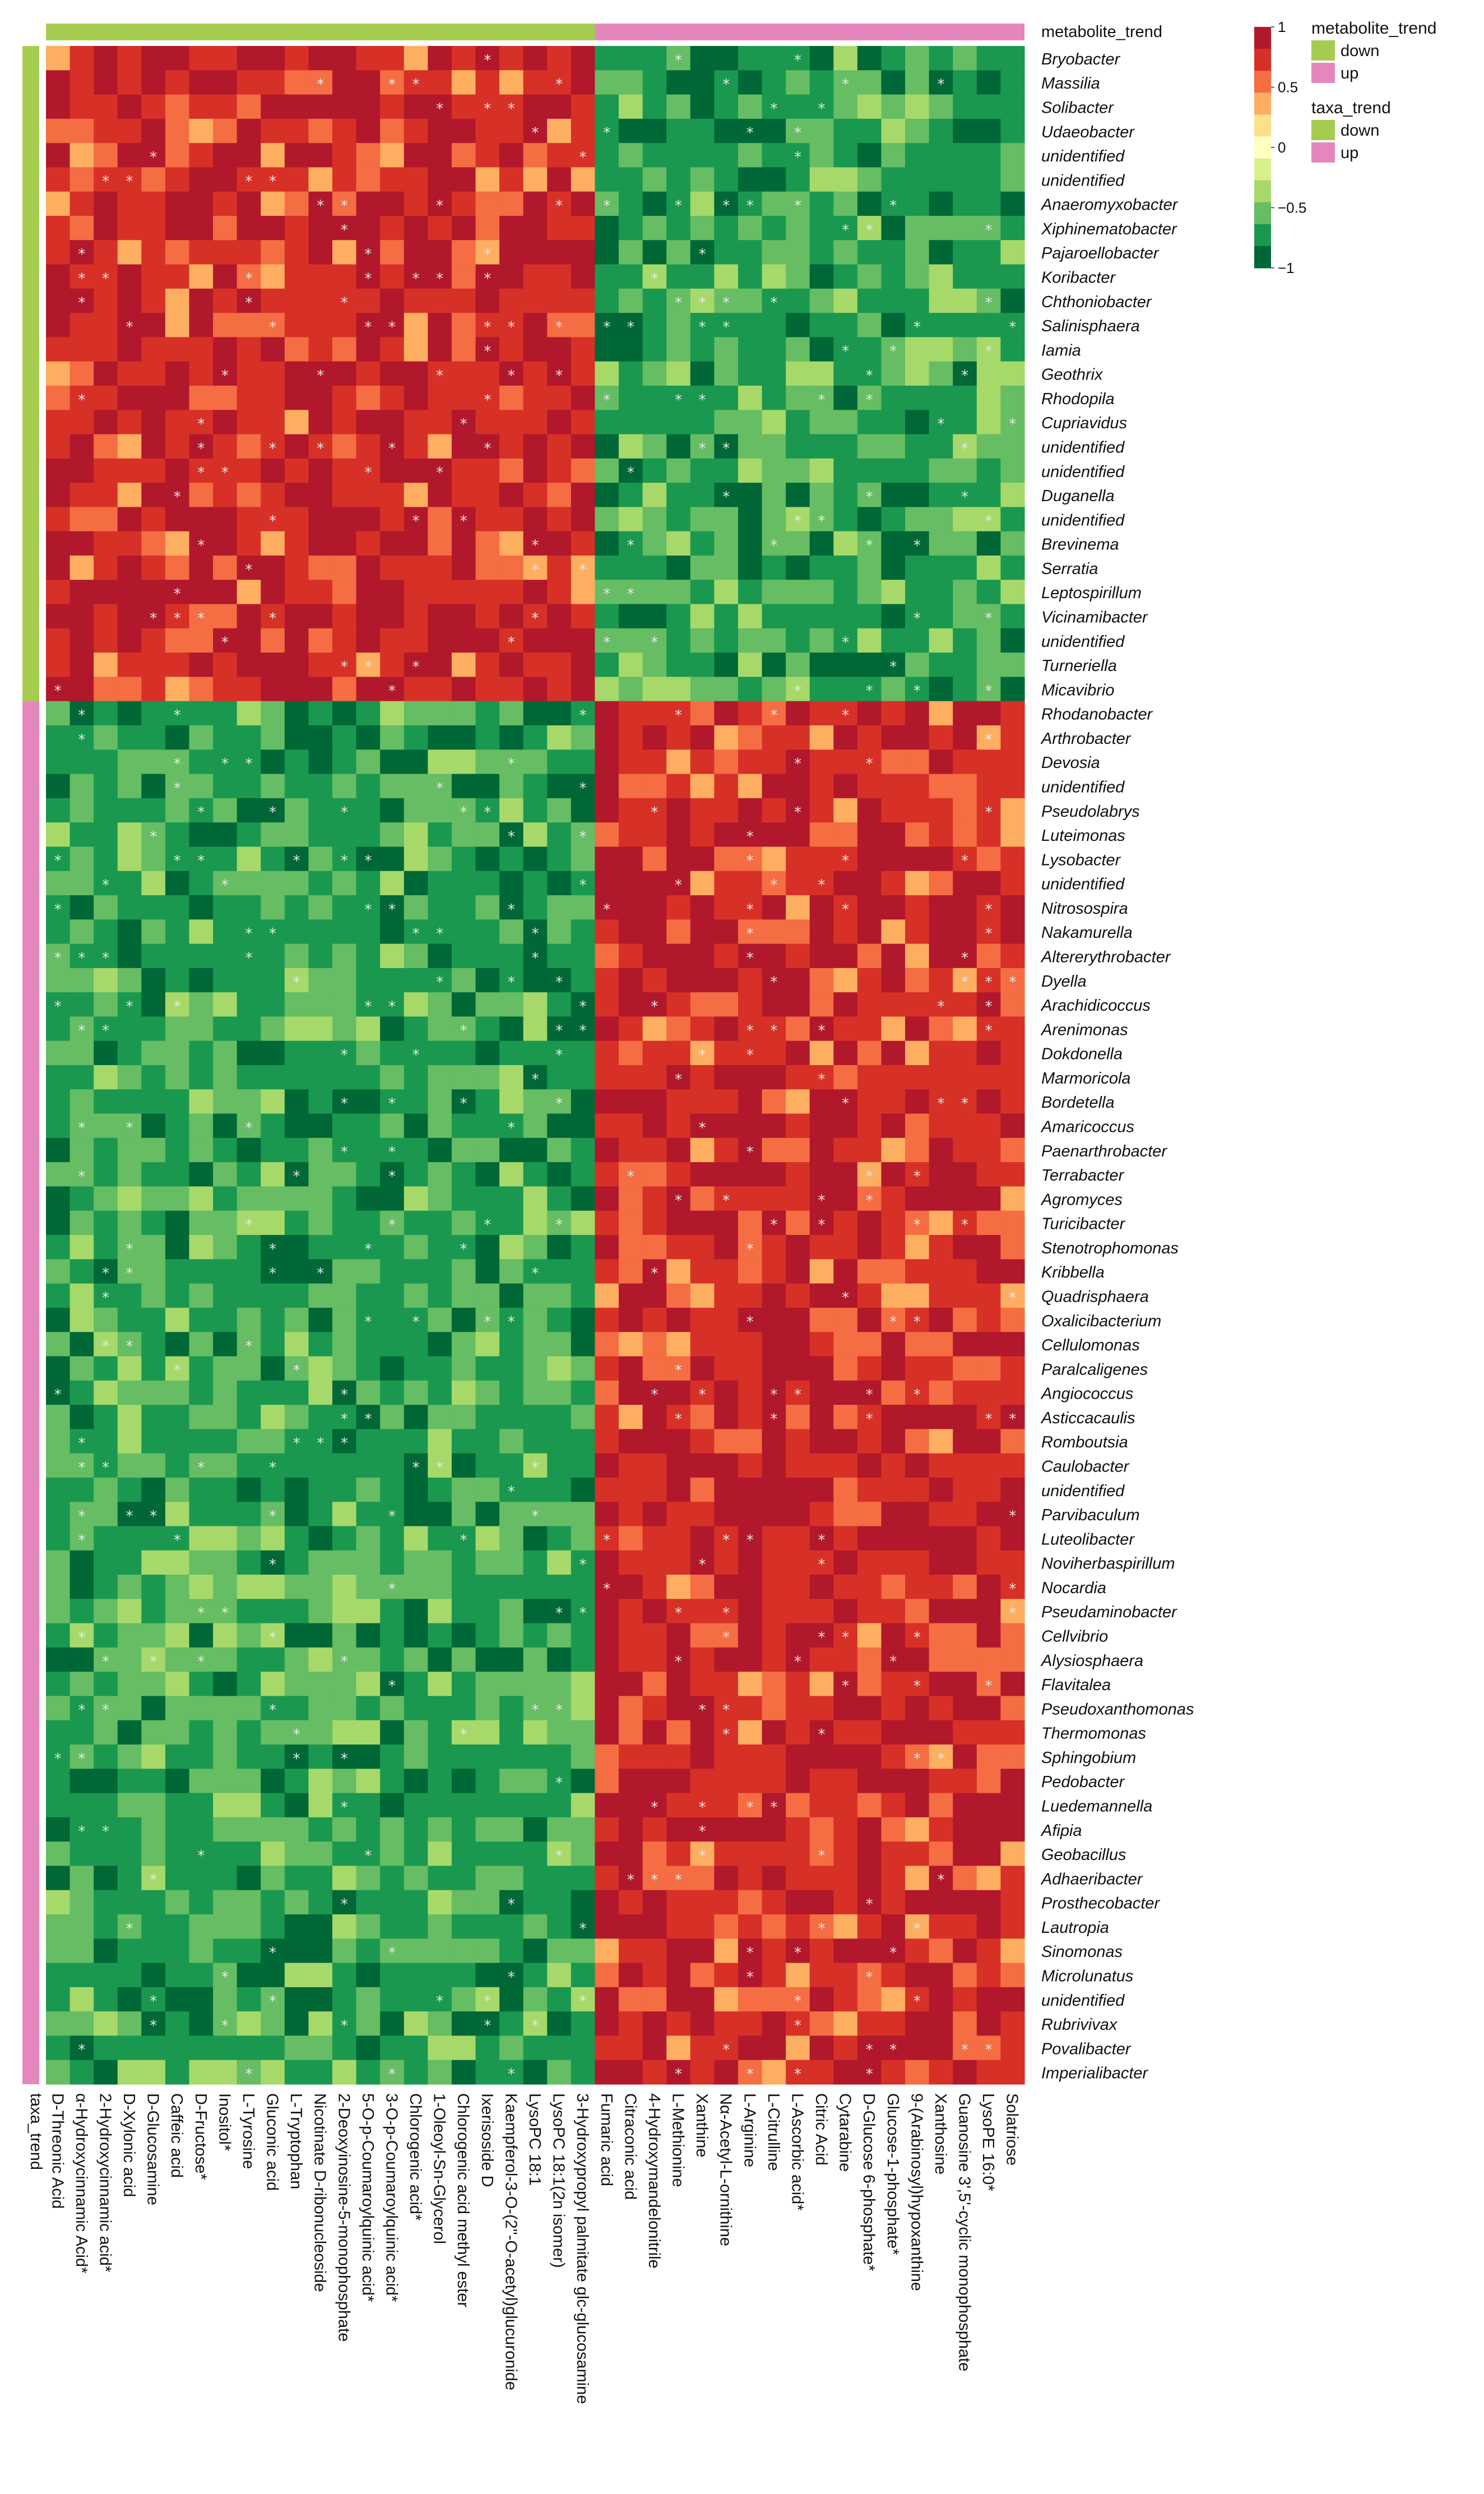  Describe the element at coordinates (1282, 26) in the screenshot. I see `colorbar-tick-label: 1` at that location.